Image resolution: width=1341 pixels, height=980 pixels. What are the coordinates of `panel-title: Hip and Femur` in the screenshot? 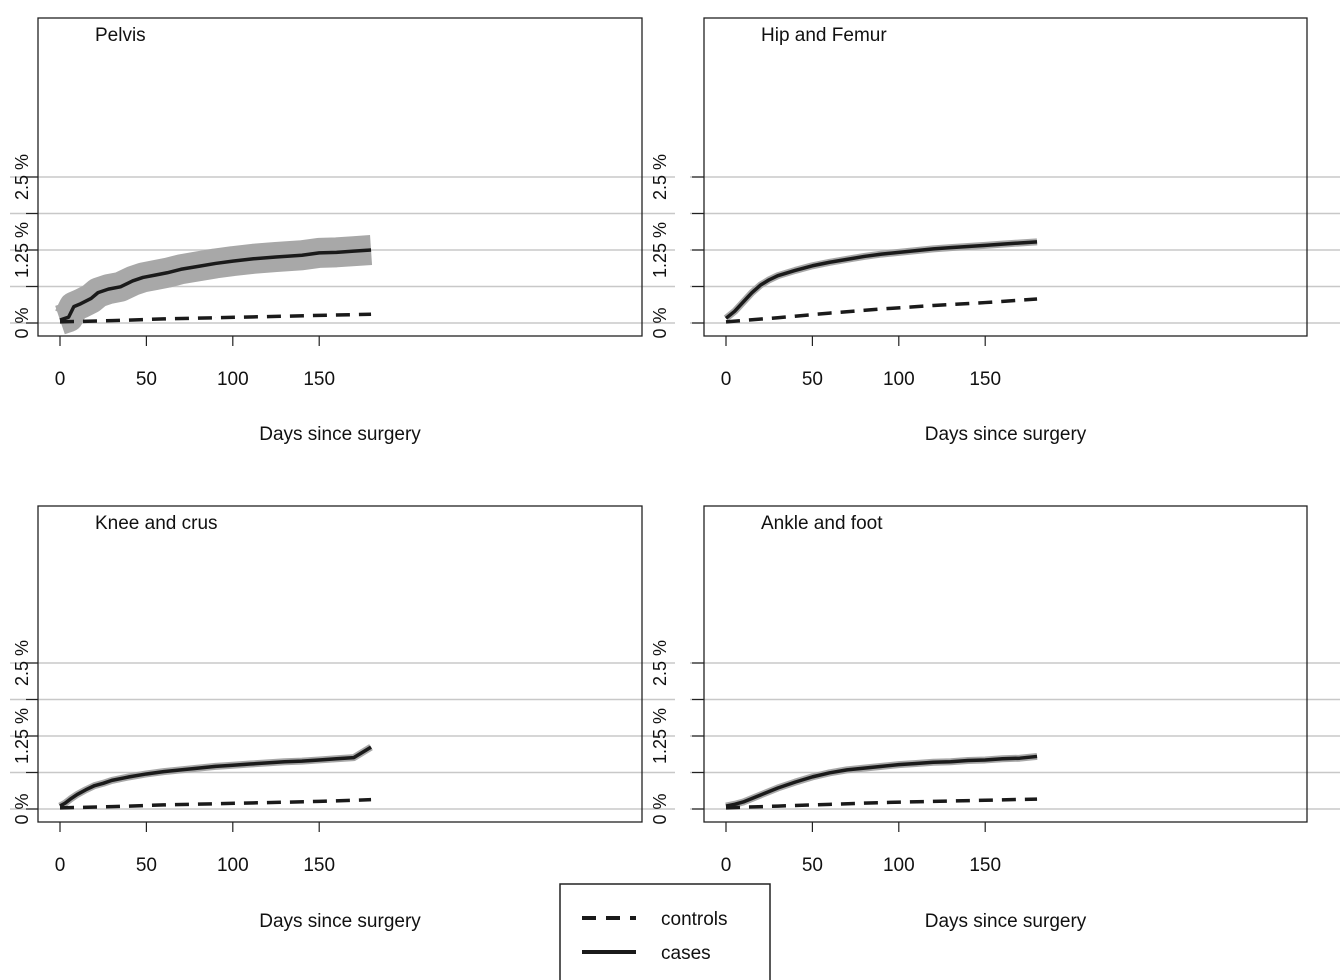 It's located at (824, 35).